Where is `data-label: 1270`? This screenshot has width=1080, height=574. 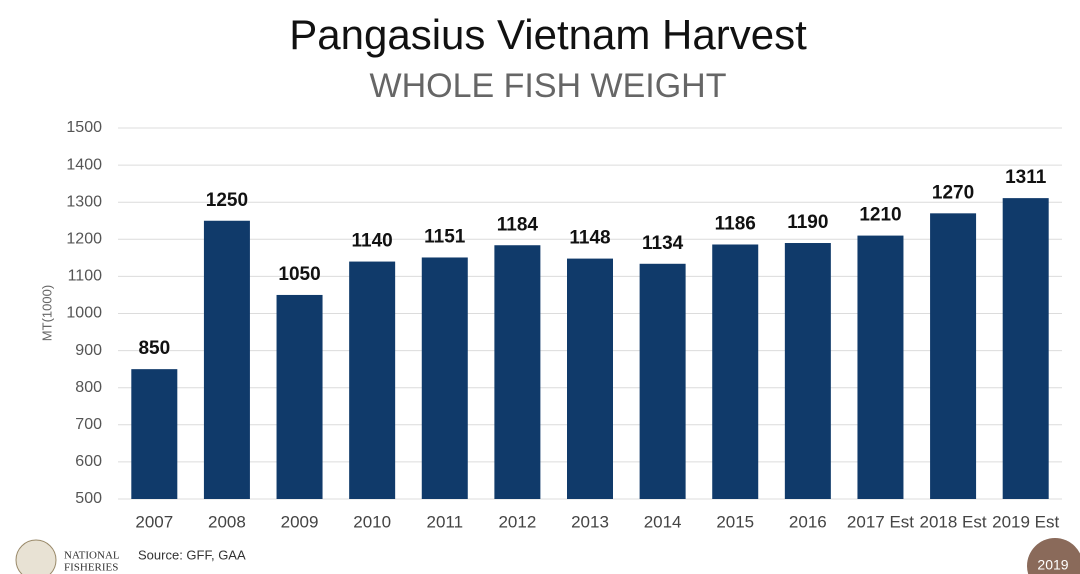
data-label: 1270 is located at coordinates (953, 192).